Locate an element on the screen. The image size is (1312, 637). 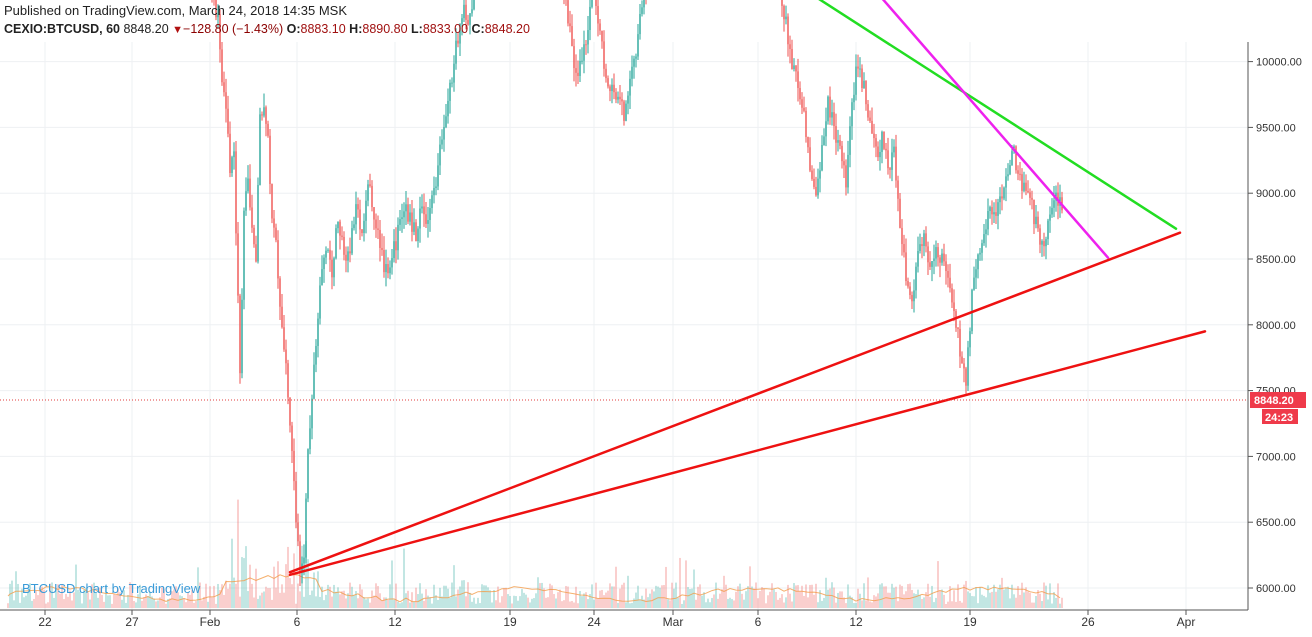
trend-line-magenta is located at coordinates (925, 129).